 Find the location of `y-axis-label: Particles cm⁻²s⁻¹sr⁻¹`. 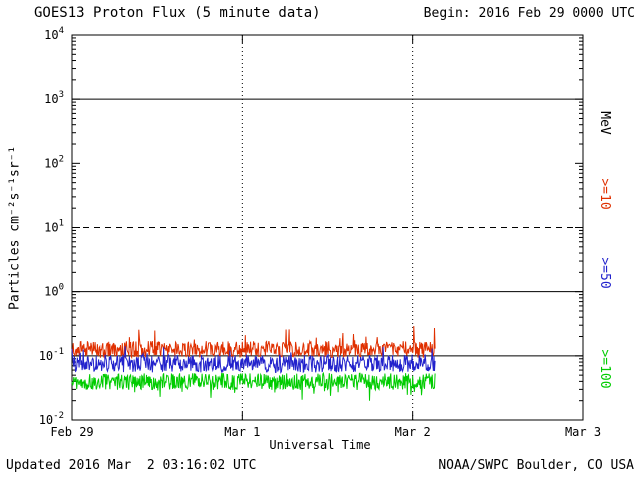

y-axis-label: Particles cm⁻²s⁻¹sr⁻¹ is located at coordinates (15, 227).